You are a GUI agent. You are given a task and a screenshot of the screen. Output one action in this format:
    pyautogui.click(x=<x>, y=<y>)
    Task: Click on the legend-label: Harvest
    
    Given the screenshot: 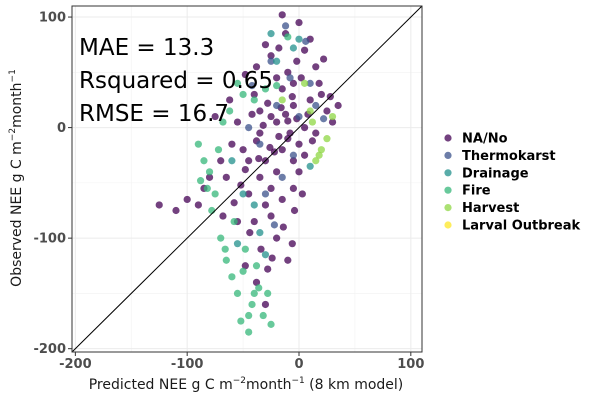 What is the action you would take?
    pyautogui.click(x=490, y=208)
    